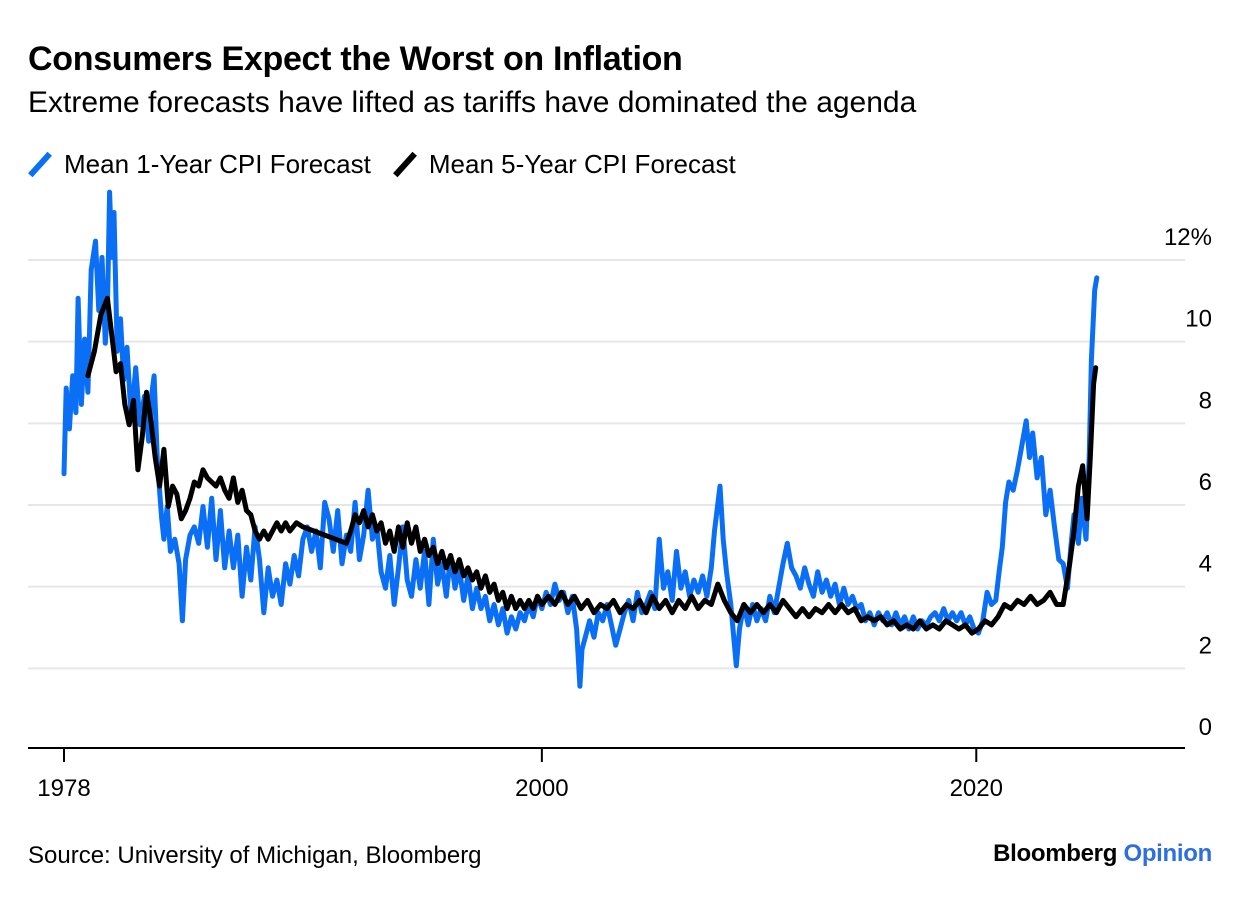 Image resolution: width=1240 pixels, height=900 pixels. What do you see at coordinates (1205, 482) in the screenshot?
I see `y-tick-label: 6` at bounding box center [1205, 482].